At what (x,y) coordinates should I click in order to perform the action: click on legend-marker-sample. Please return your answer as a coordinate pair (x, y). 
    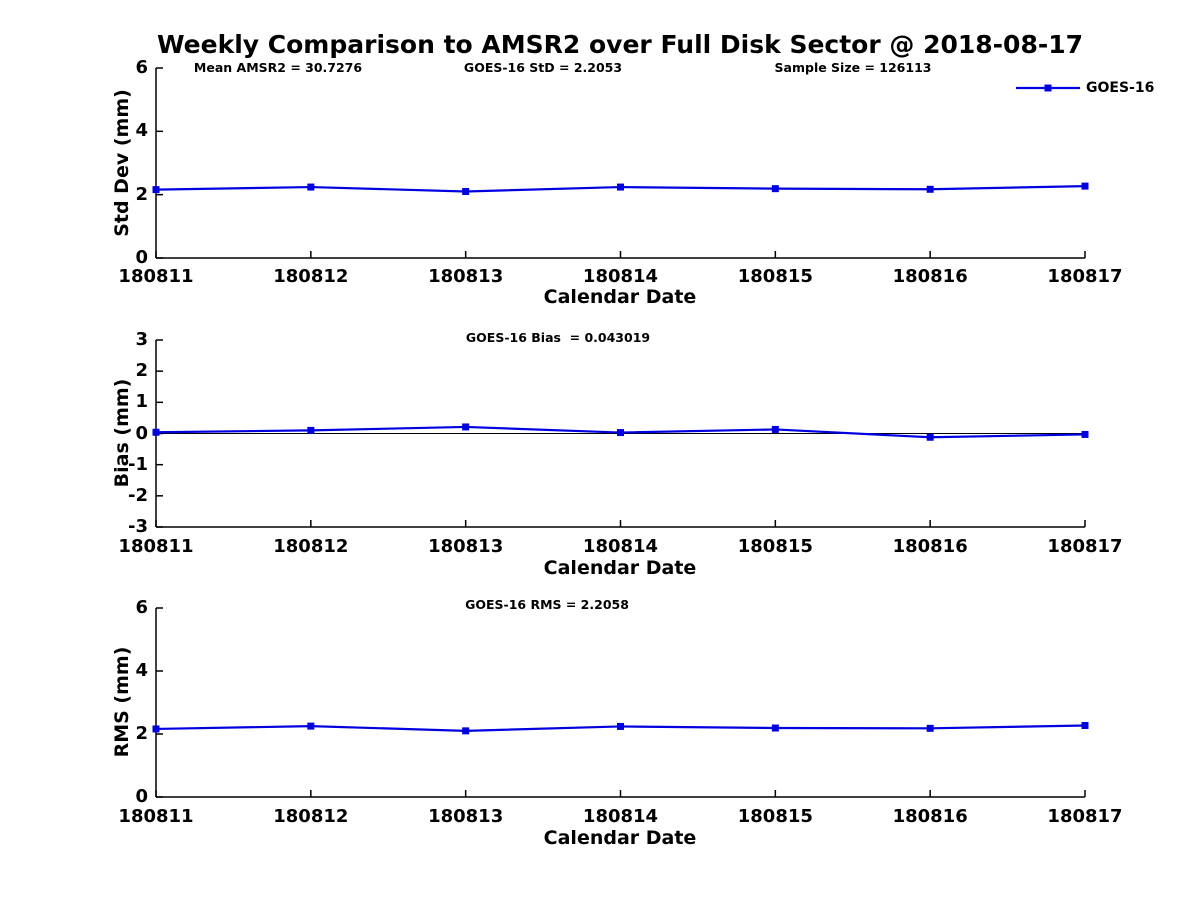
    Looking at the image, I should click on (1048, 88).